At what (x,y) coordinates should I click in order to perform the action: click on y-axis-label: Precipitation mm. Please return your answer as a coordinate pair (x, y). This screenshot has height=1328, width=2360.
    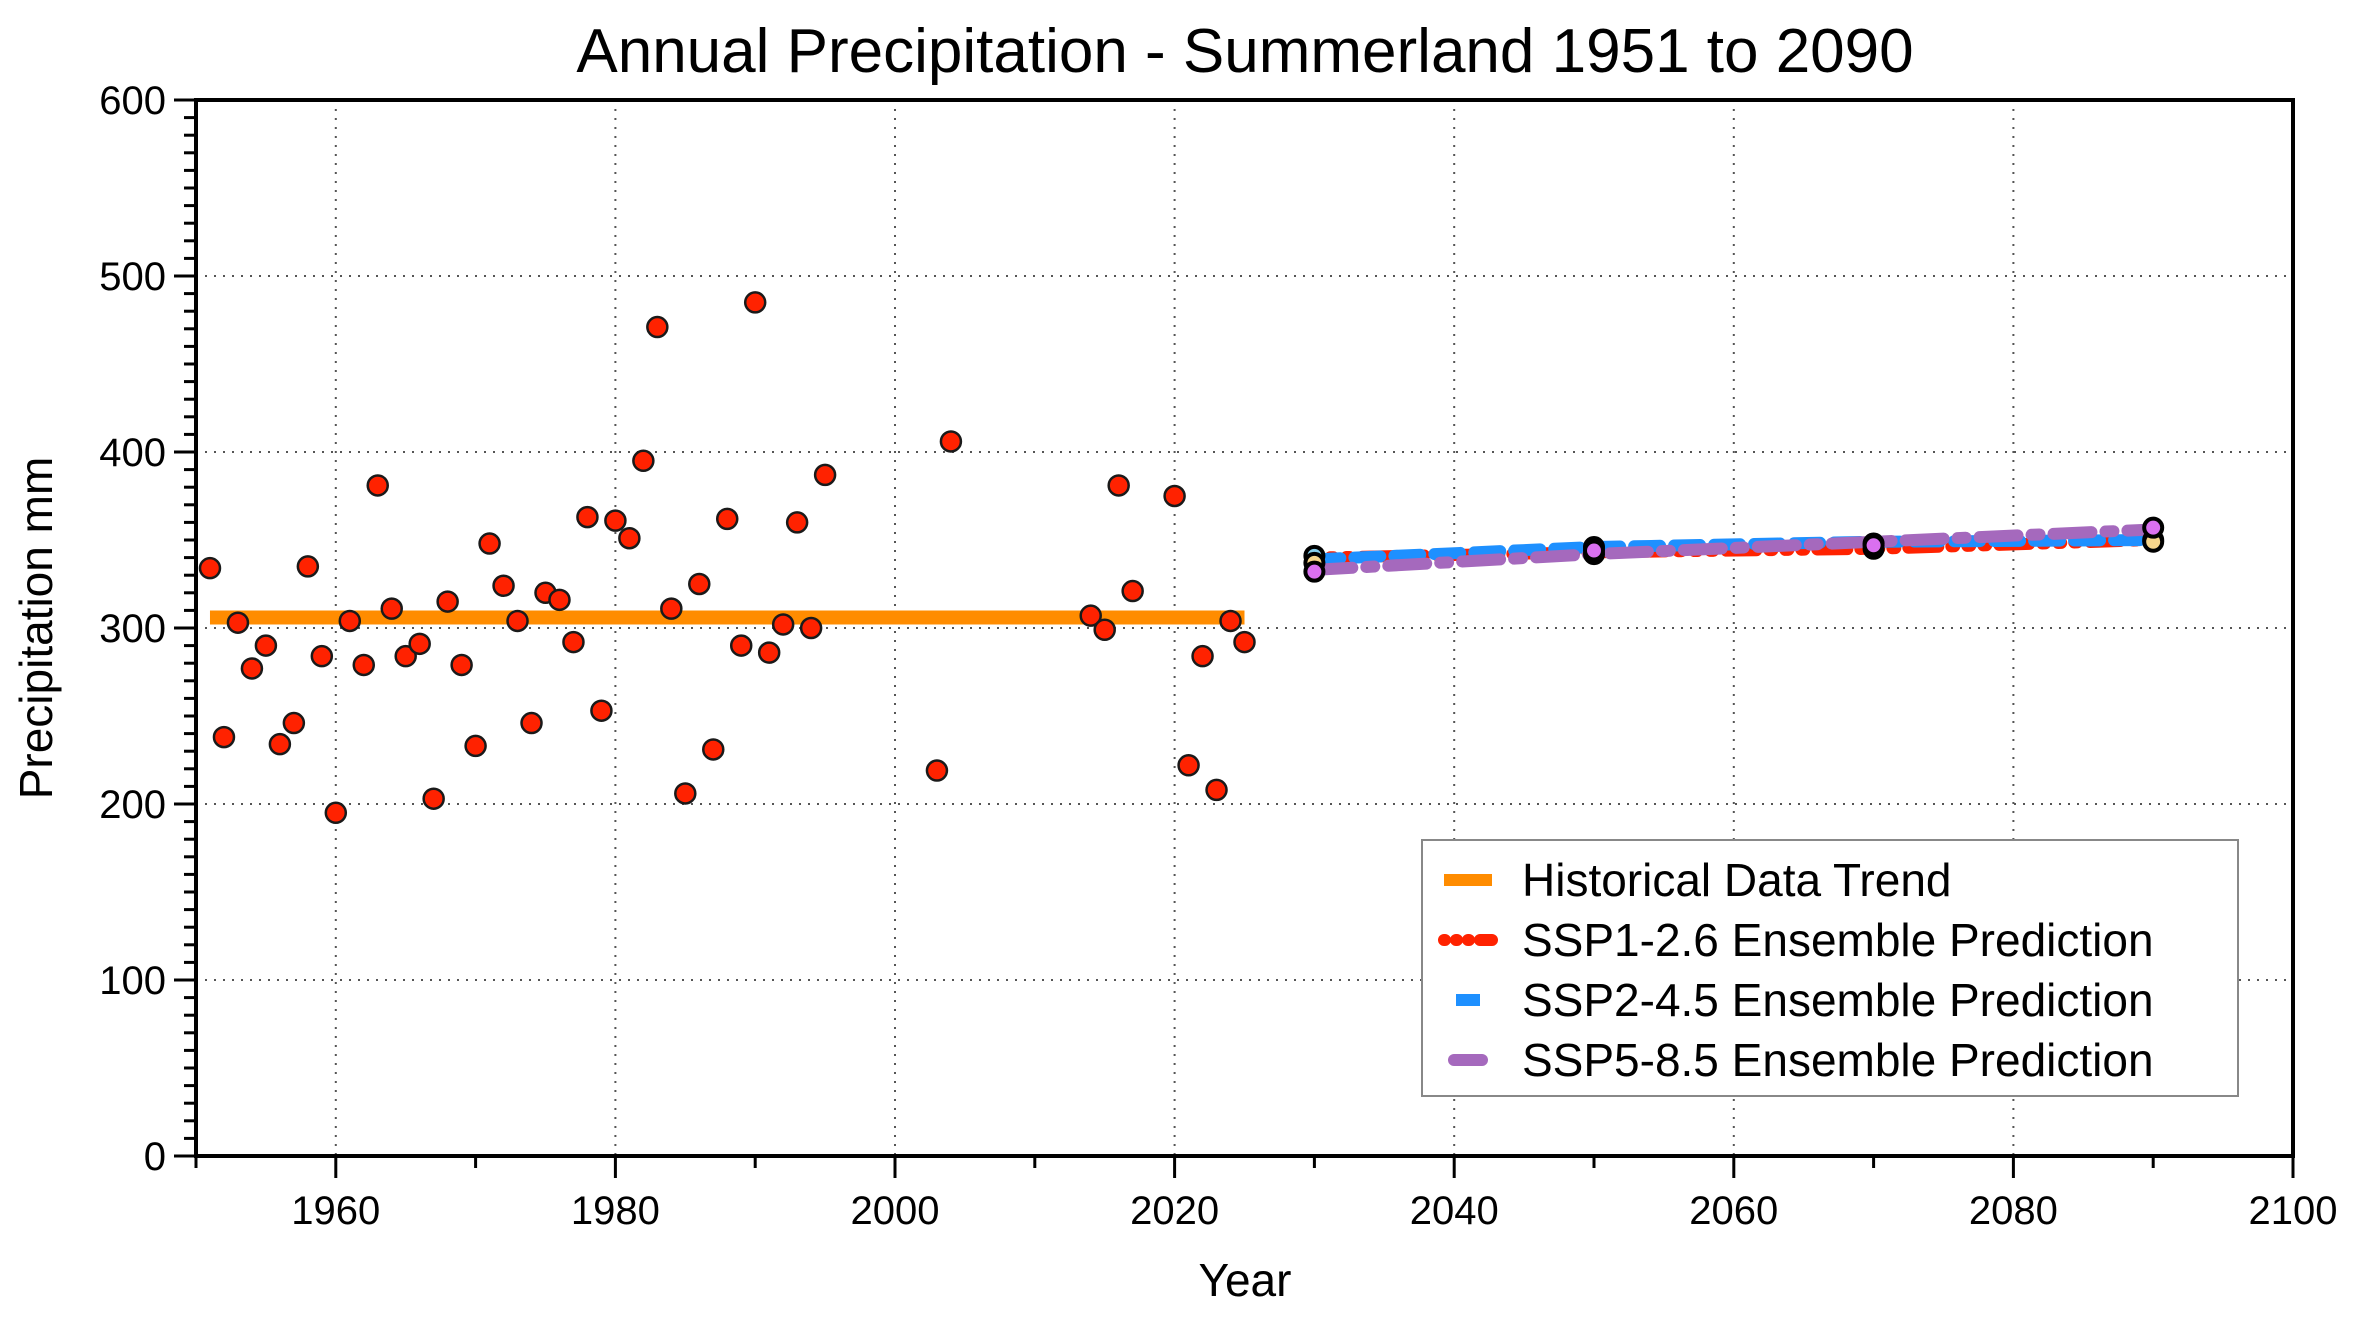
    Looking at the image, I should click on (36, 628).